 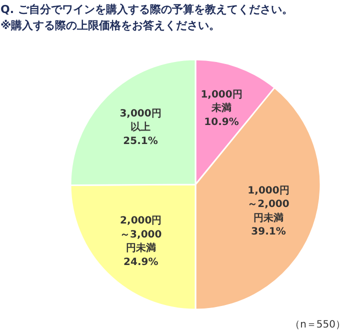 I want to click on slice-label: 2,000円～3,000円未満, so click(x=141, y=235).